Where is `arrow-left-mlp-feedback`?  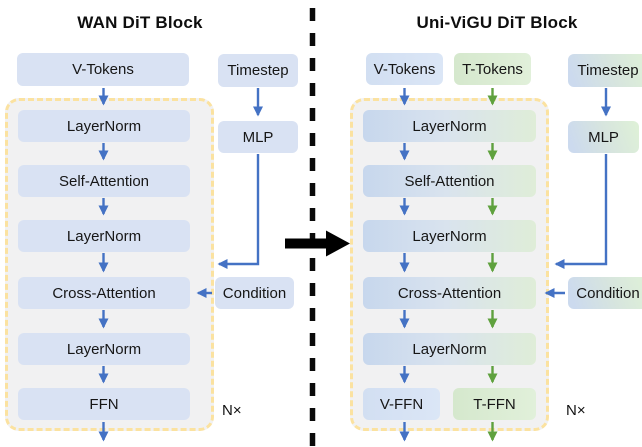
arrow-left-mlp-feedback is located at coordinates (238, 211).